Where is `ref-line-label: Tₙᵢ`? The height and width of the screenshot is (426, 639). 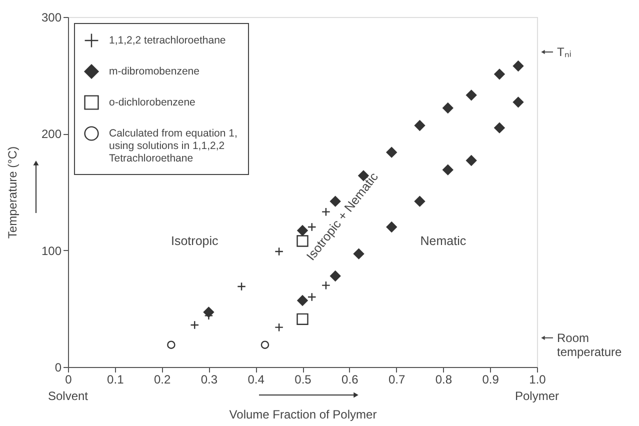 ref-line-label: Tₙᵢ is located at coordinates (564, 52).